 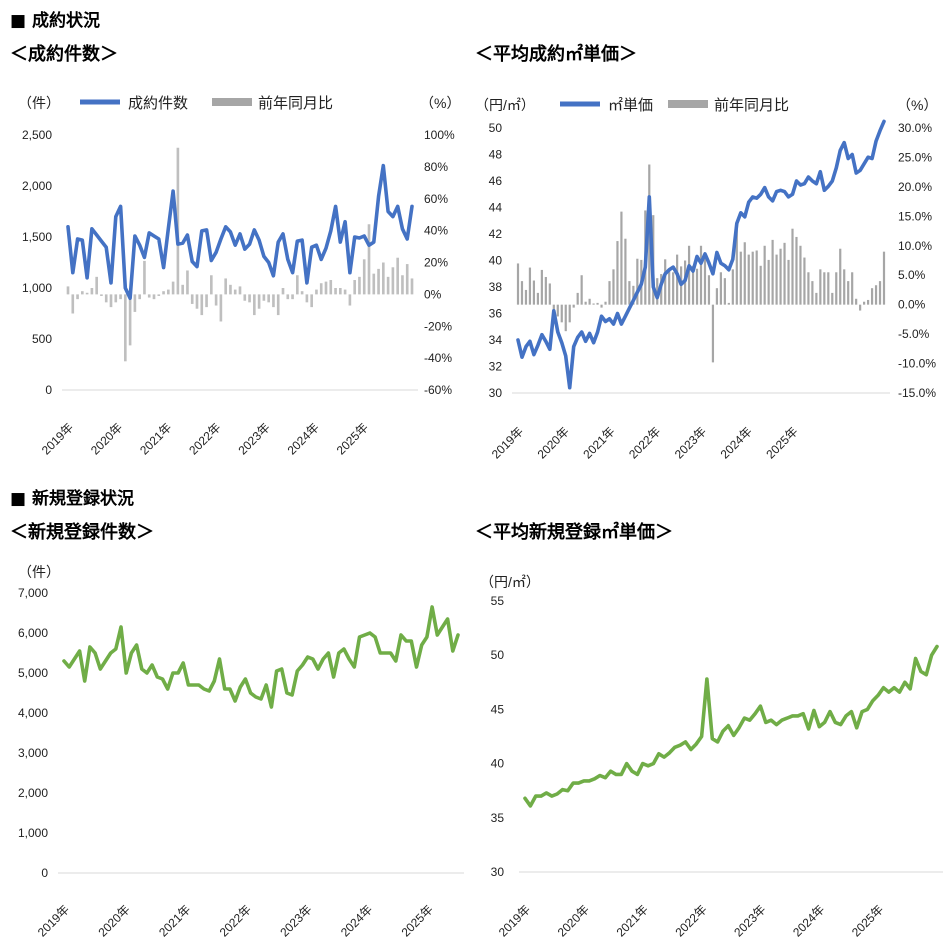 What do you see at coordinates (436, 199) in the screenshot?
I see `y2-tick-label: 60%` at bounding box center [436, 199].